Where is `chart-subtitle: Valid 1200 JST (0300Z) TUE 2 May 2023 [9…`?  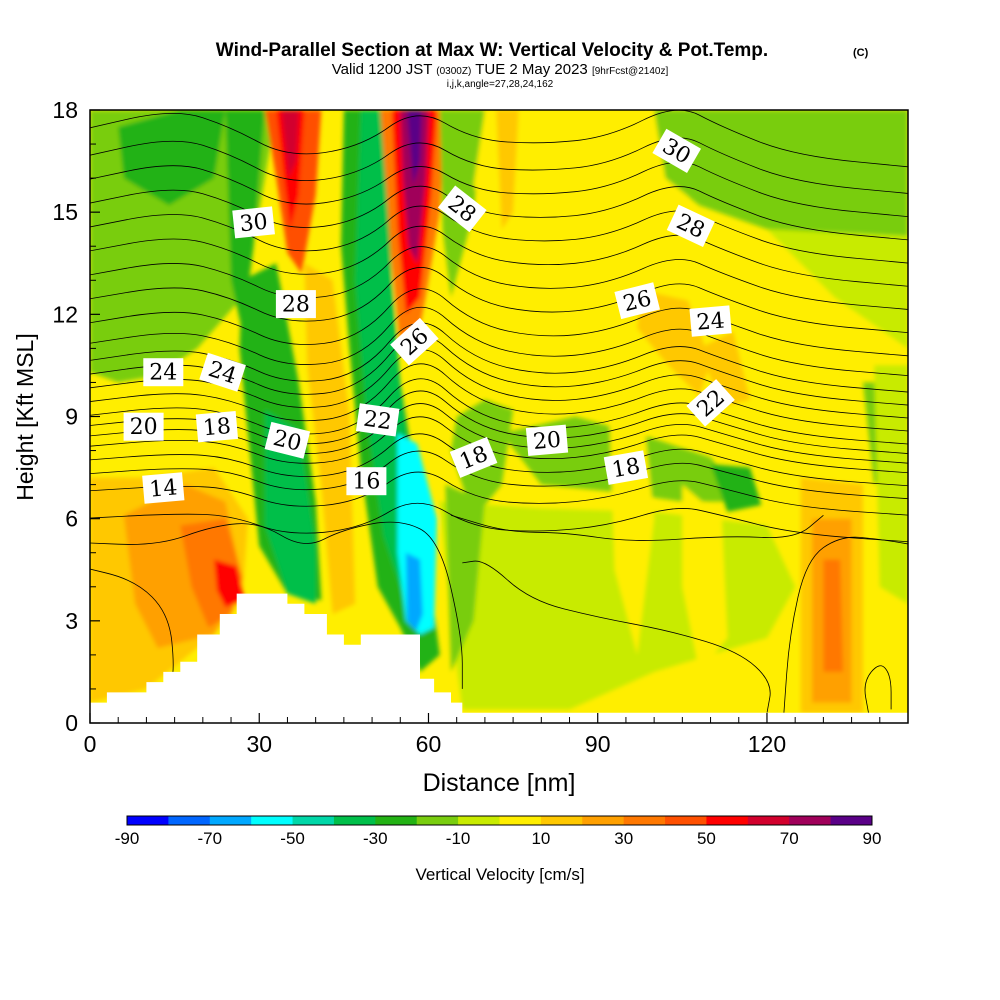 chart-subtitle: Valid 1200 JST (0300Z) TUE 2 May 2023 [9… is located at coordinates (500, 69).